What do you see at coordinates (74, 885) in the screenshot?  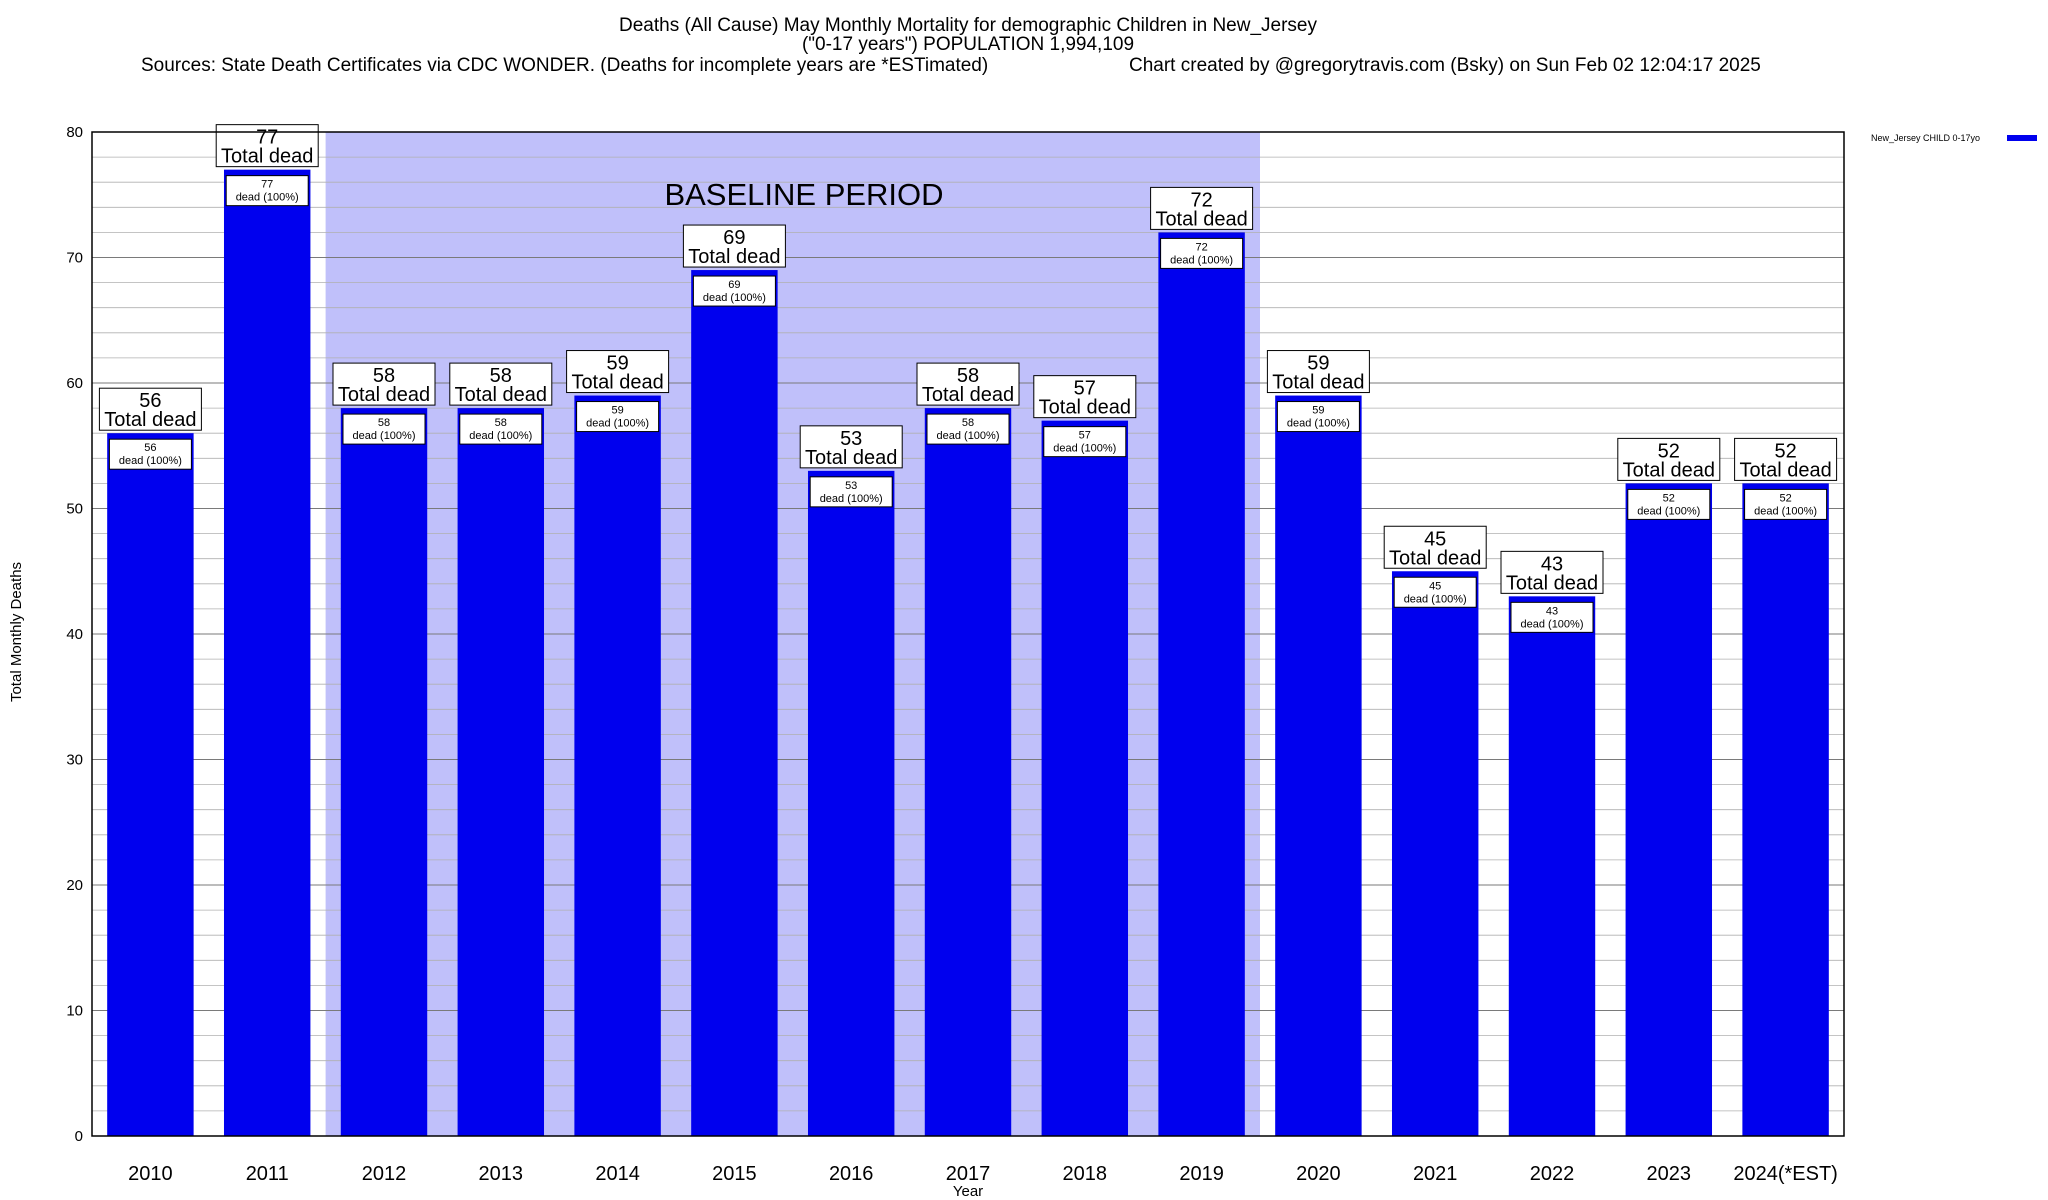 I see `y-tick-label: 20` at bounding box center [74, 885].